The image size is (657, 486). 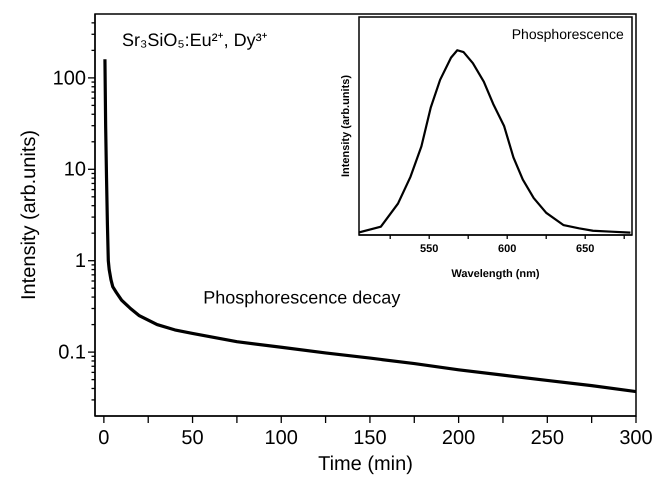 I want to click on annotation: Phosphorescence decay, so click(x=301, y=297).